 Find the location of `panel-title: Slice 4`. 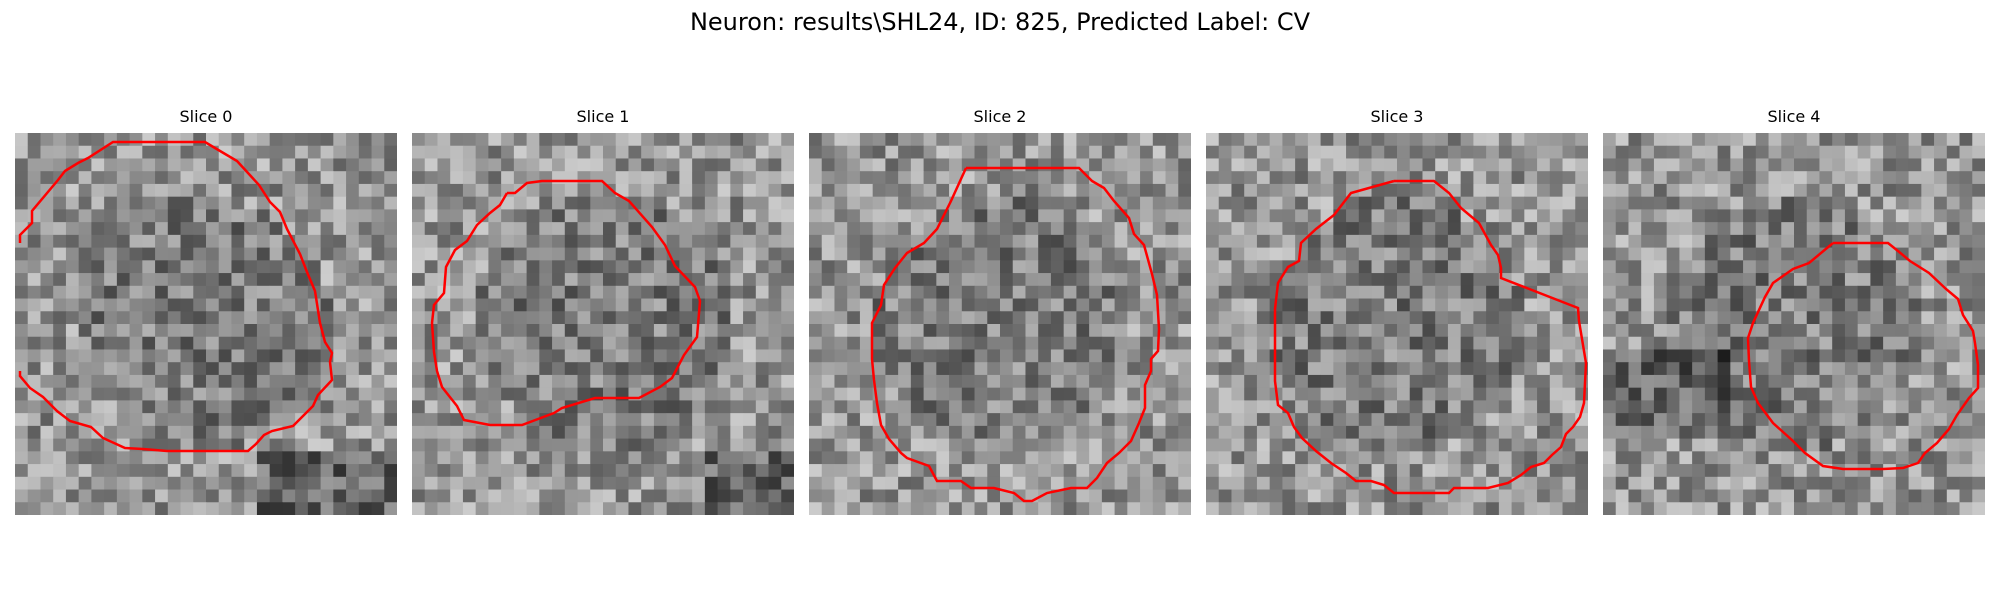

panel-title: Slice 4 is located at coordinates (1794, 116).